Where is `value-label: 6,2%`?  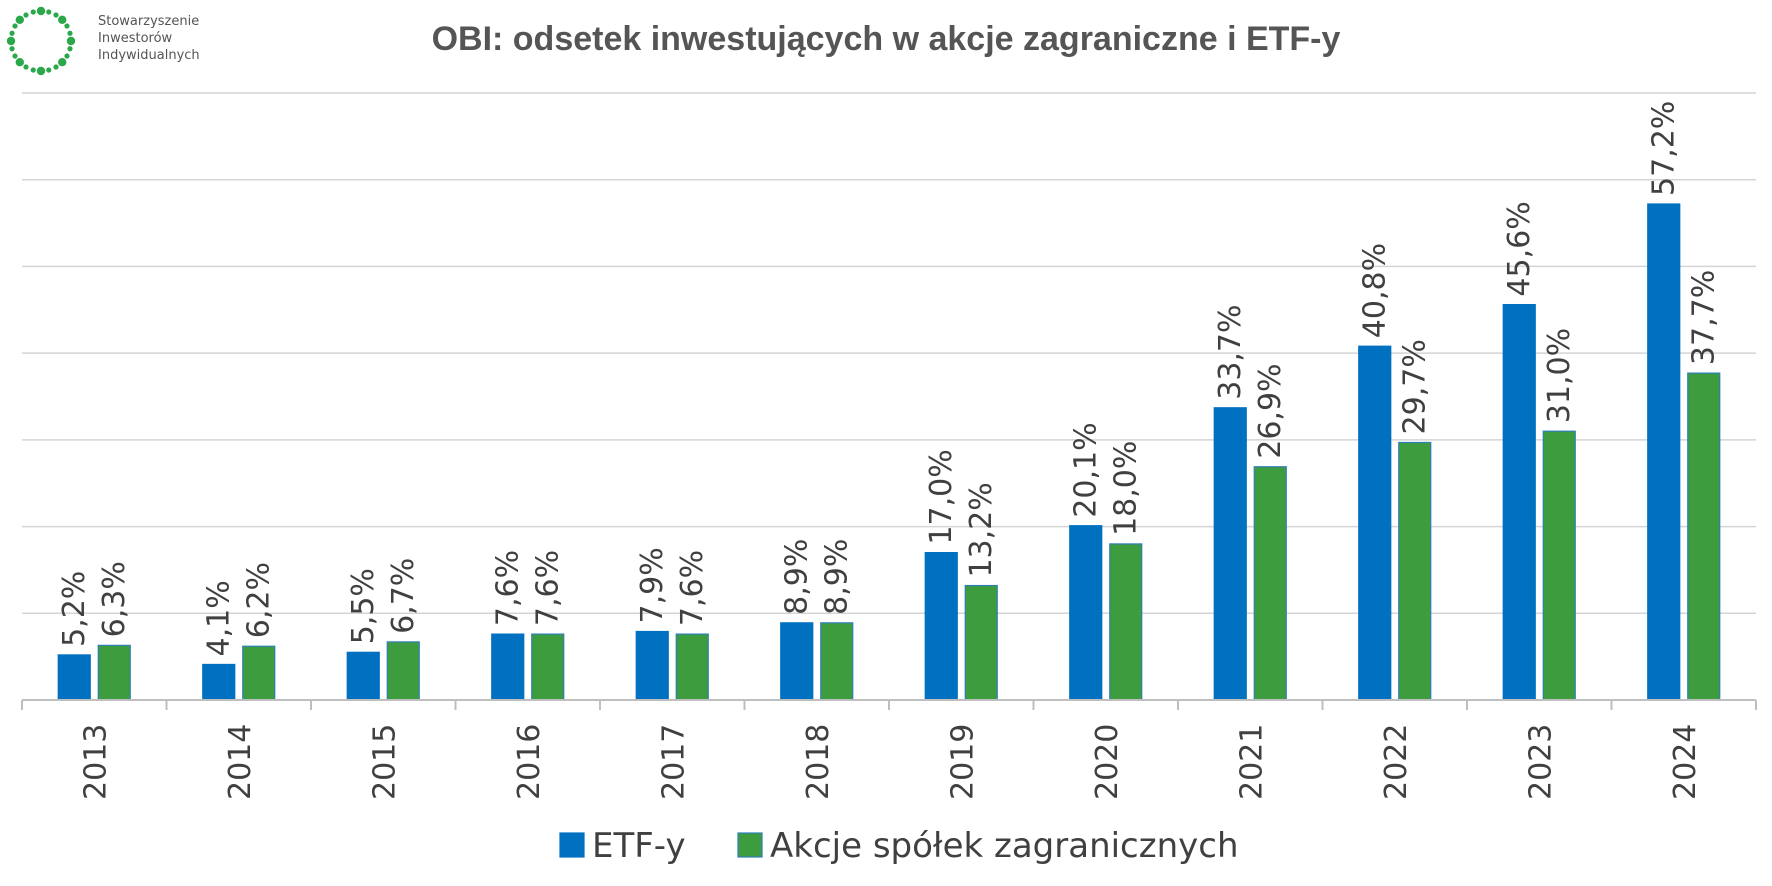 value-label: 6,2% is located at coordinates (259, 600).